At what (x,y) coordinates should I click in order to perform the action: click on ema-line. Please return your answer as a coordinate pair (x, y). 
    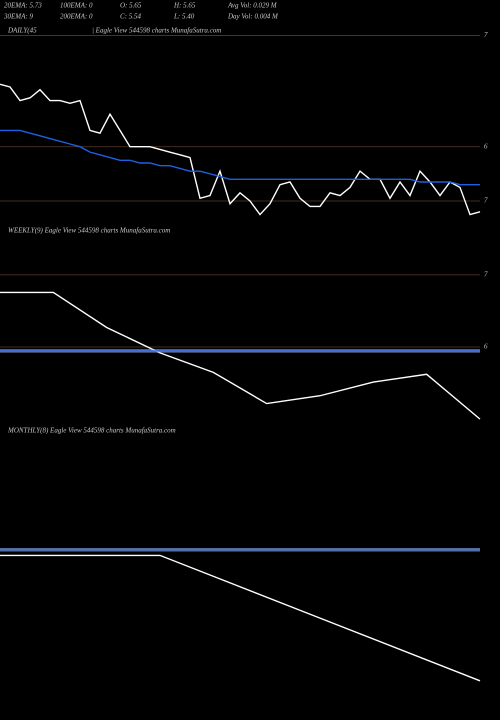
    Looking at the image, I should click on (240, 157).